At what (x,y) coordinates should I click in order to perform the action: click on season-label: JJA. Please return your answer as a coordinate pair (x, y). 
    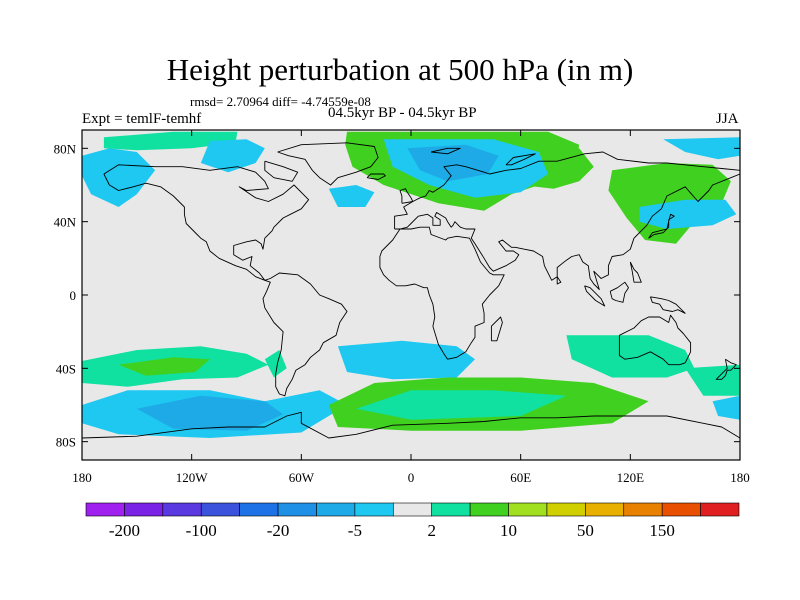
    Looking at the image, I should click on (727, 119).